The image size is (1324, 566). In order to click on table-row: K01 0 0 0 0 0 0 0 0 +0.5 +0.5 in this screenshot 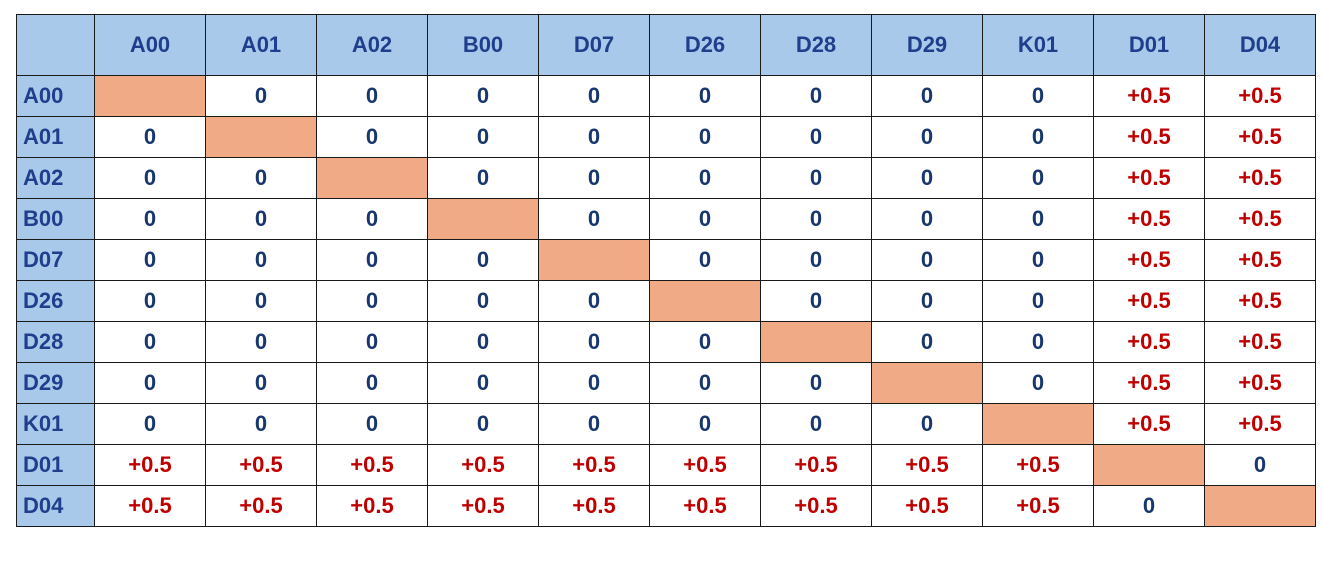, I will do `click(666, 424)`.